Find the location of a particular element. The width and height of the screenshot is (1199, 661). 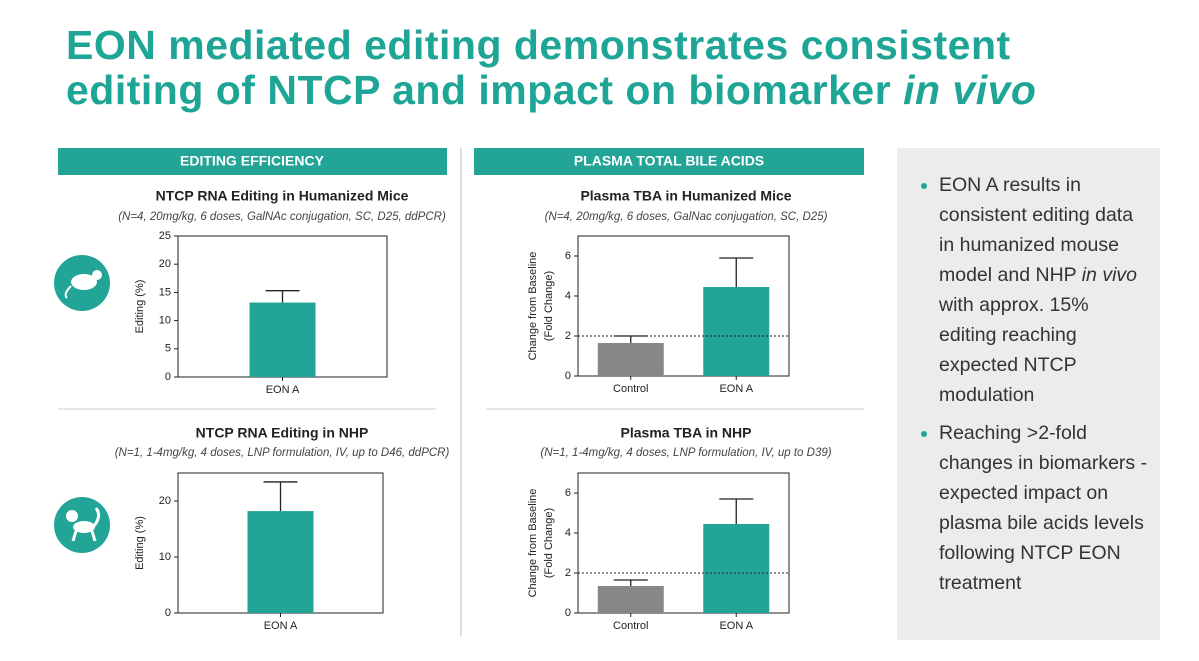

section-header: PLASMA TOTAL BILE ACIDS is located at coordinates (669, 161).